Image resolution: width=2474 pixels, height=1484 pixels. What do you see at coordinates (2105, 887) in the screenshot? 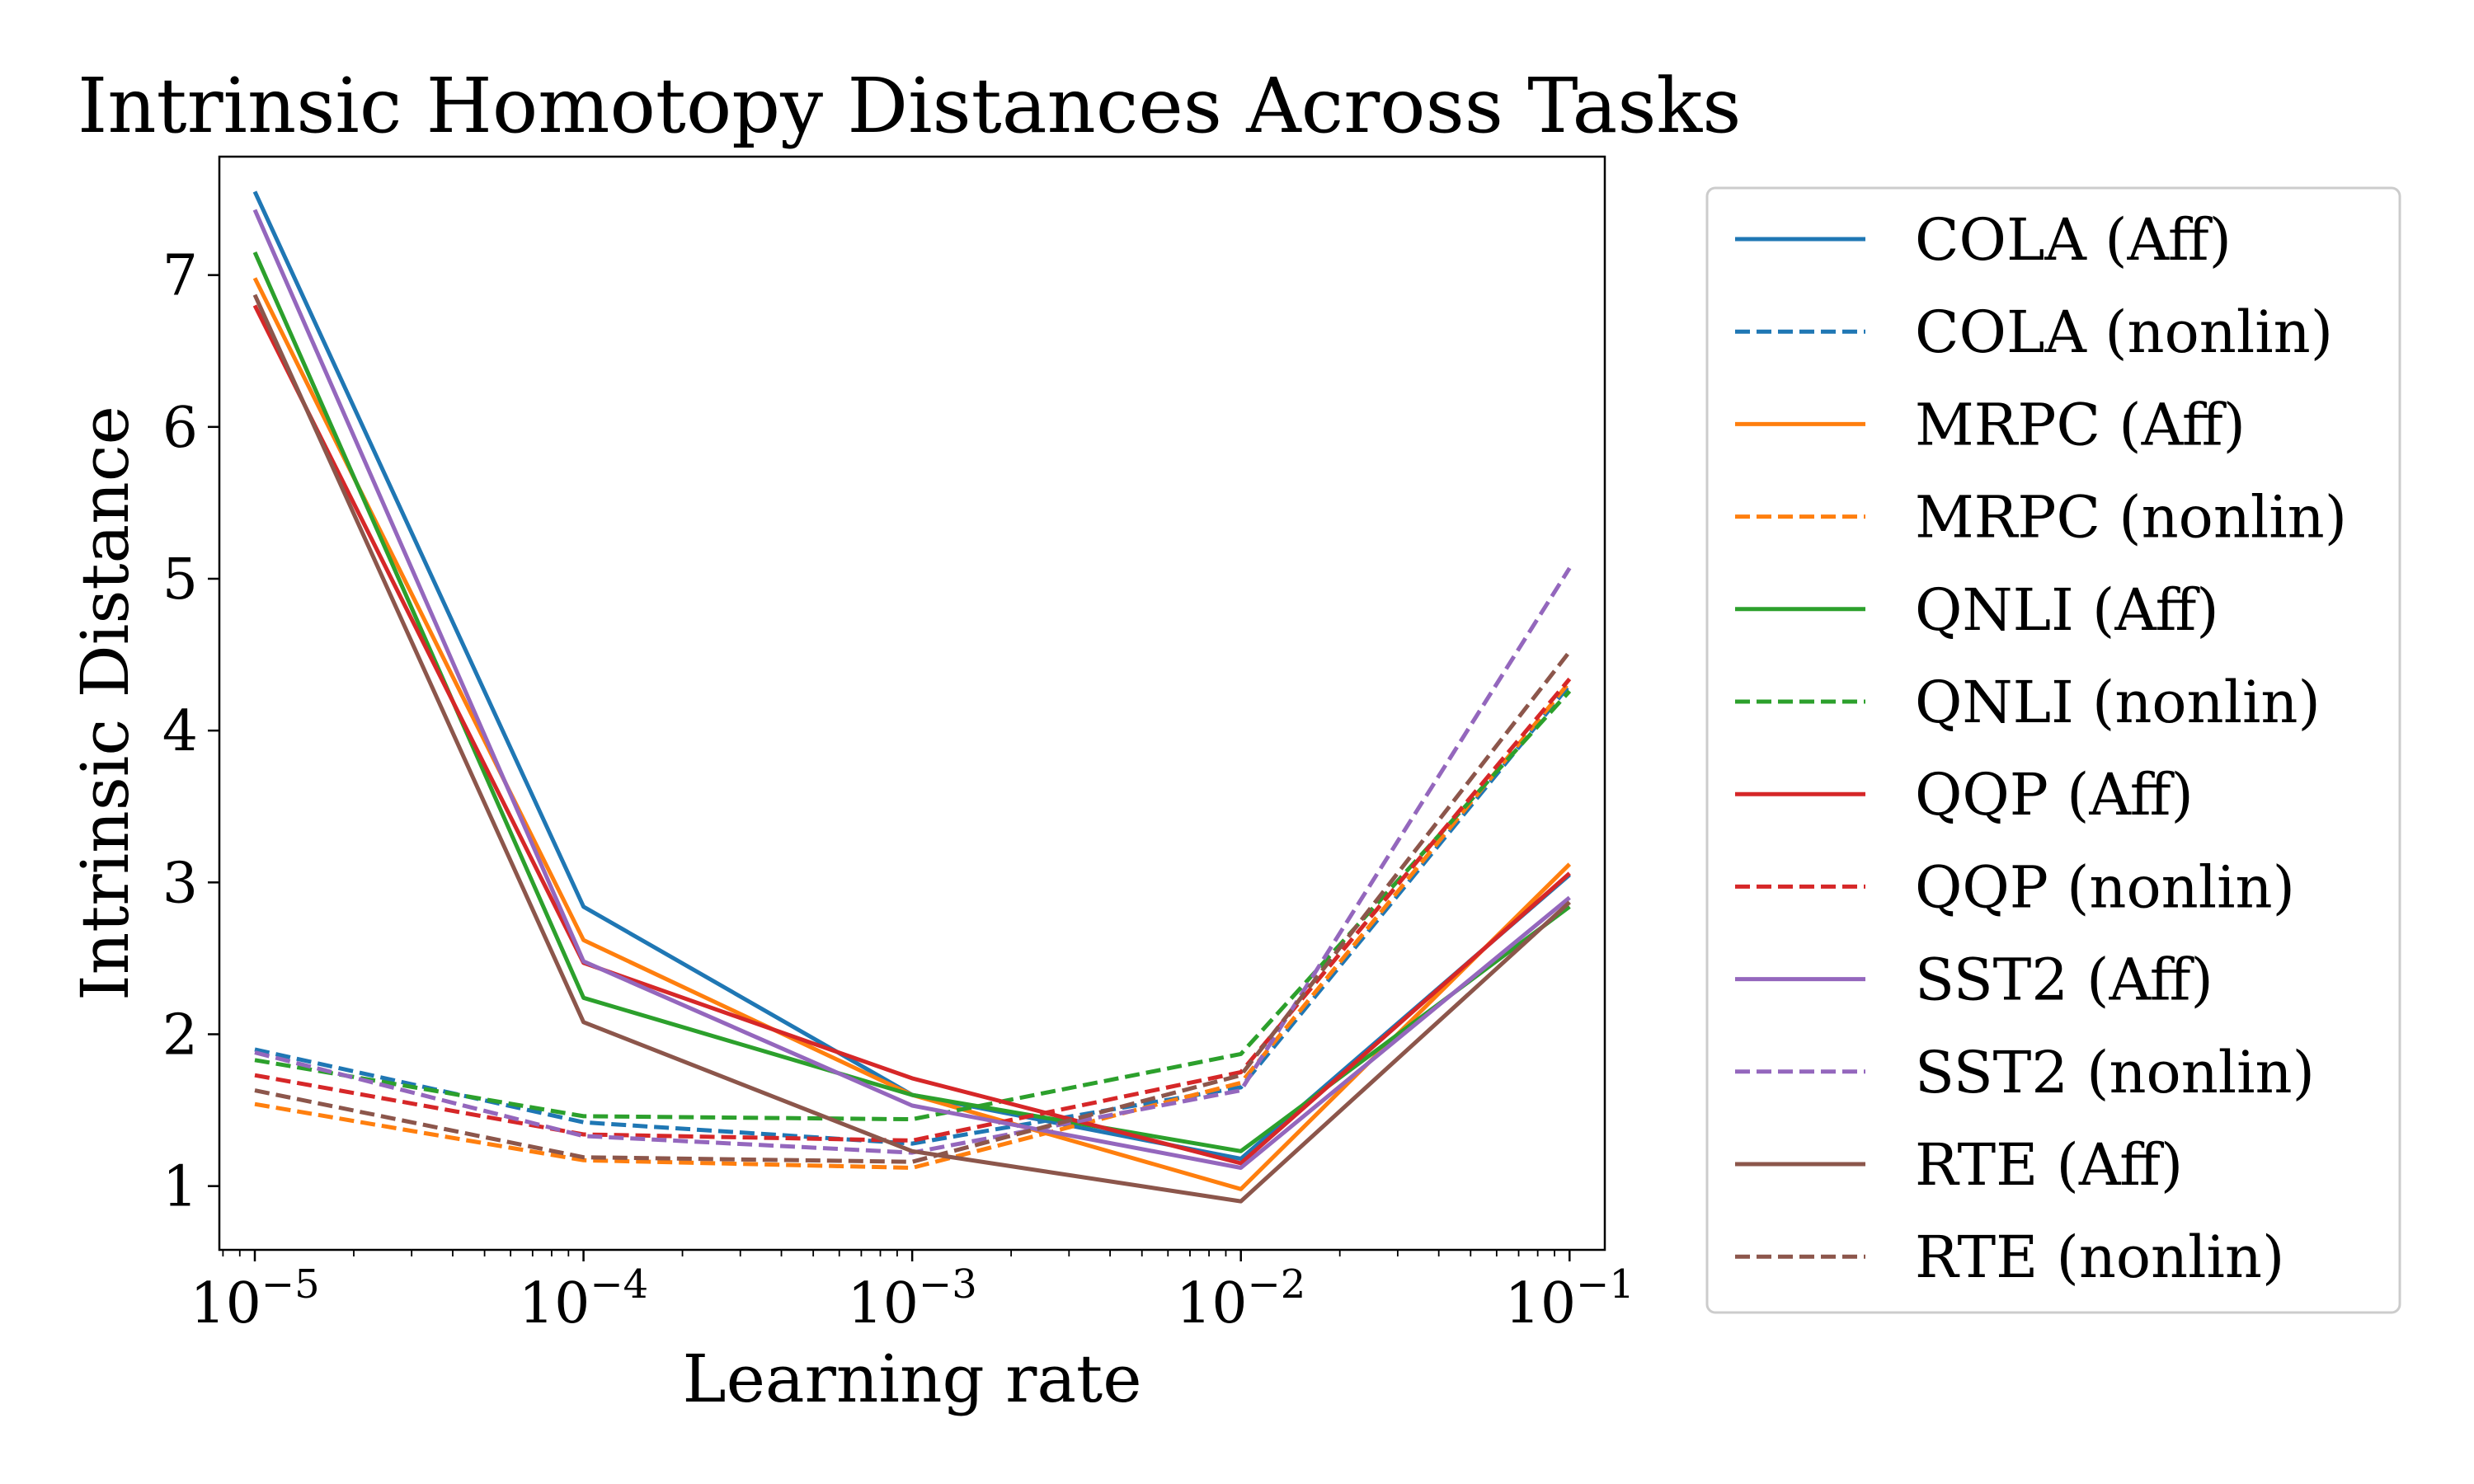
I see `legend-label-7: QQP (nonlin)` at bounding box center [2105, 887].